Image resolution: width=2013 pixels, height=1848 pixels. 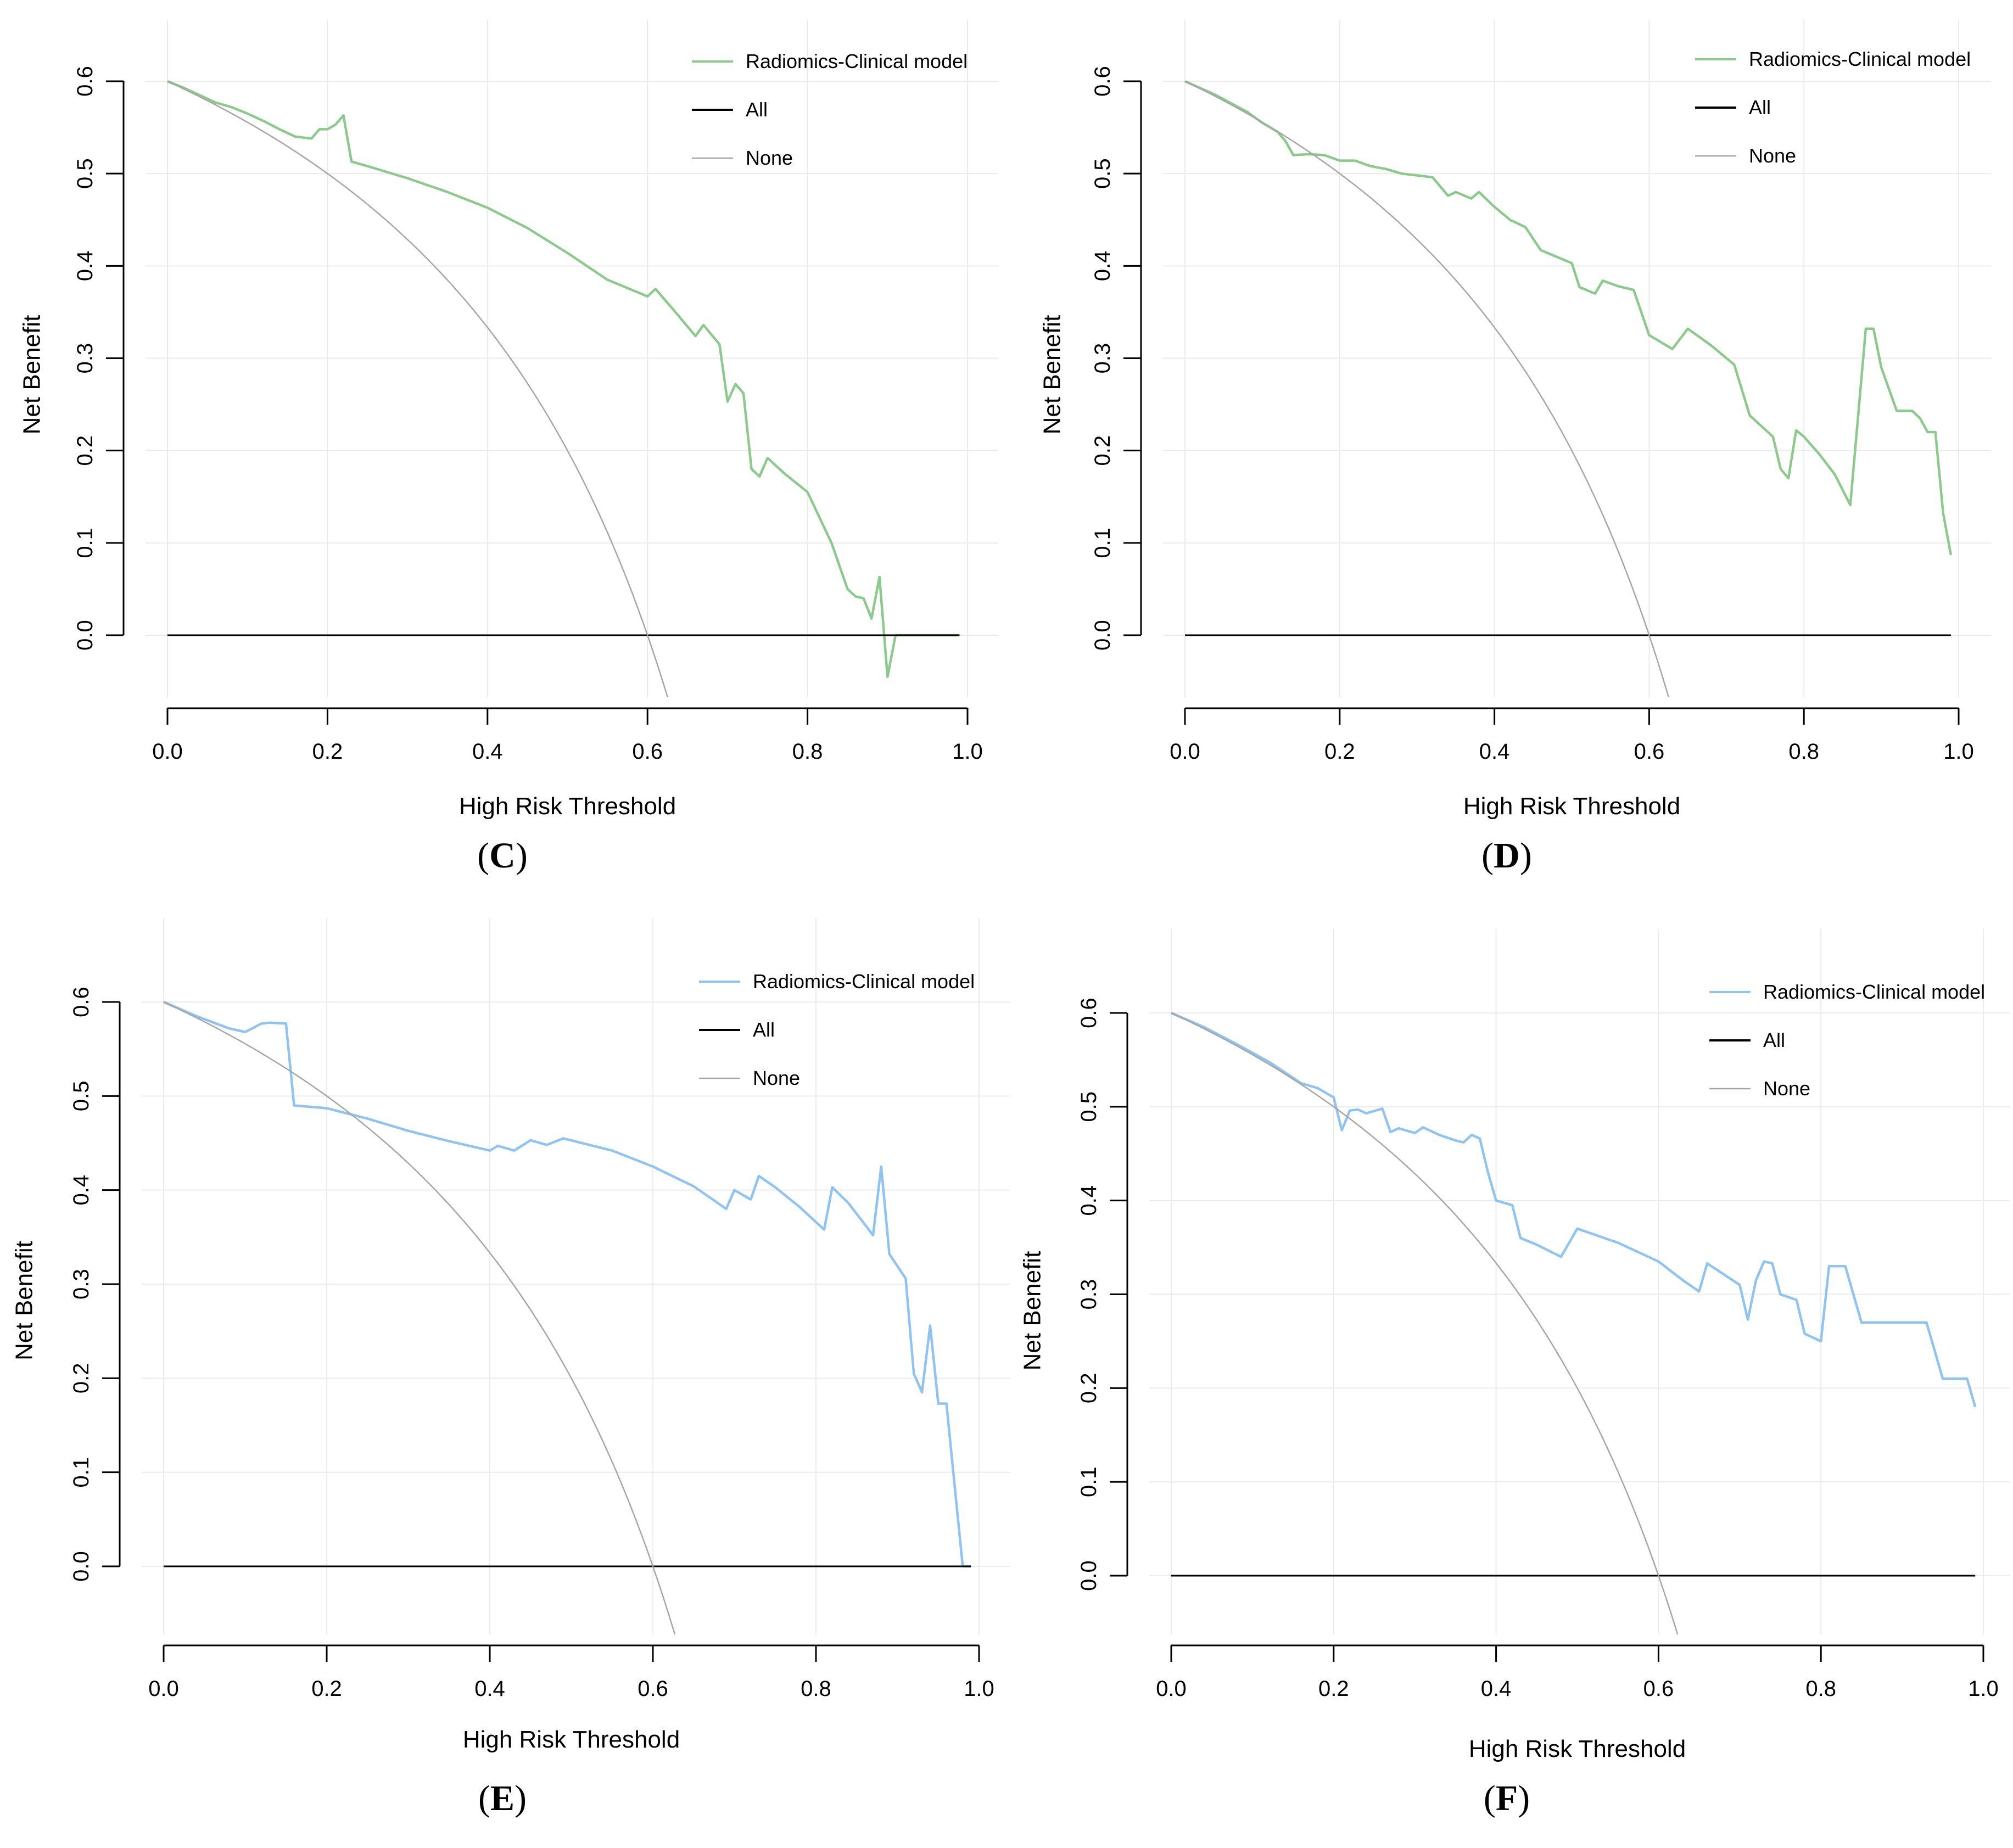 I want to click on panel-label: (F), so click(x=1507, y=1798).